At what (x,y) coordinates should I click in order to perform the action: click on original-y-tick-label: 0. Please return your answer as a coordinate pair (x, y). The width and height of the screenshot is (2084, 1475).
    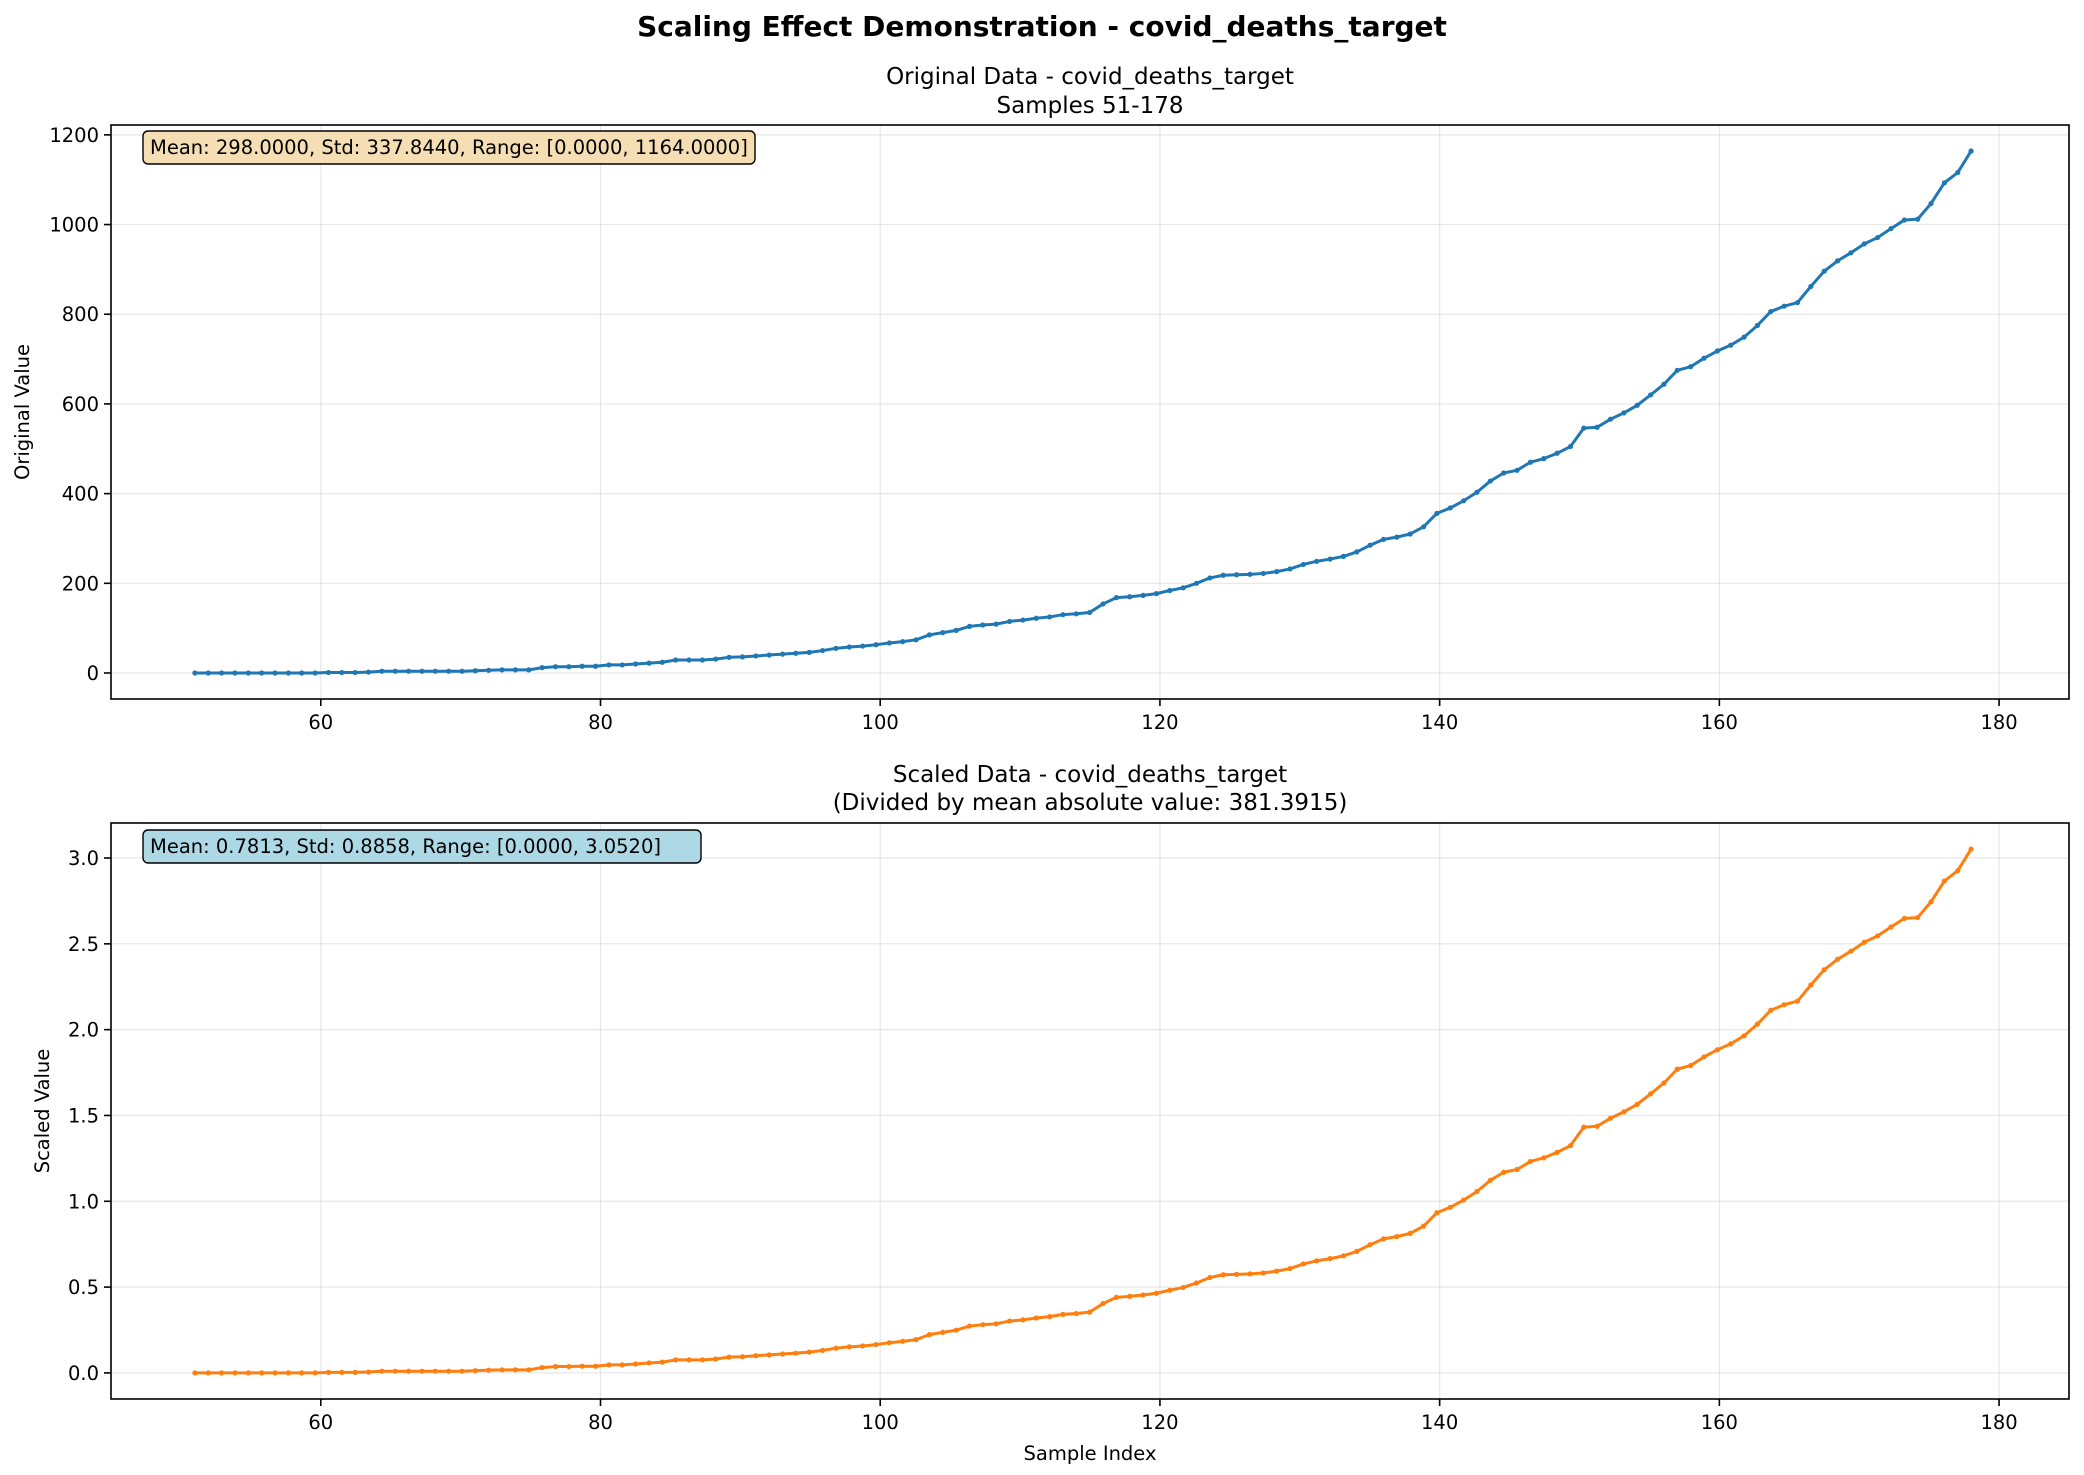
    Looking at the image, I should click on (93, 673).